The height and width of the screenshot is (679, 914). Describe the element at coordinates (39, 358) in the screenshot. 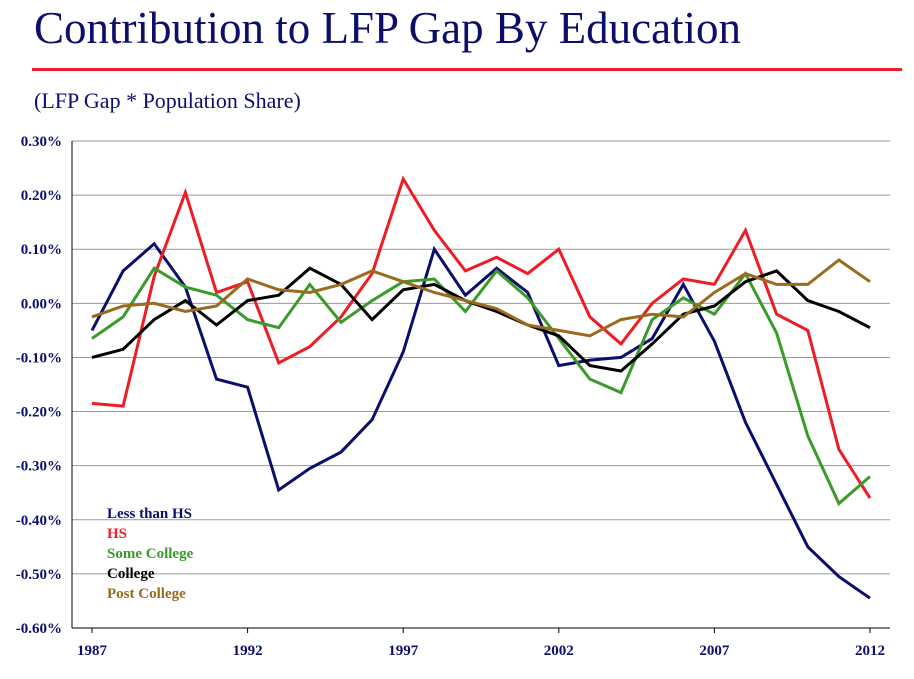

I see `y-tick-label: -0.10%` at that location.